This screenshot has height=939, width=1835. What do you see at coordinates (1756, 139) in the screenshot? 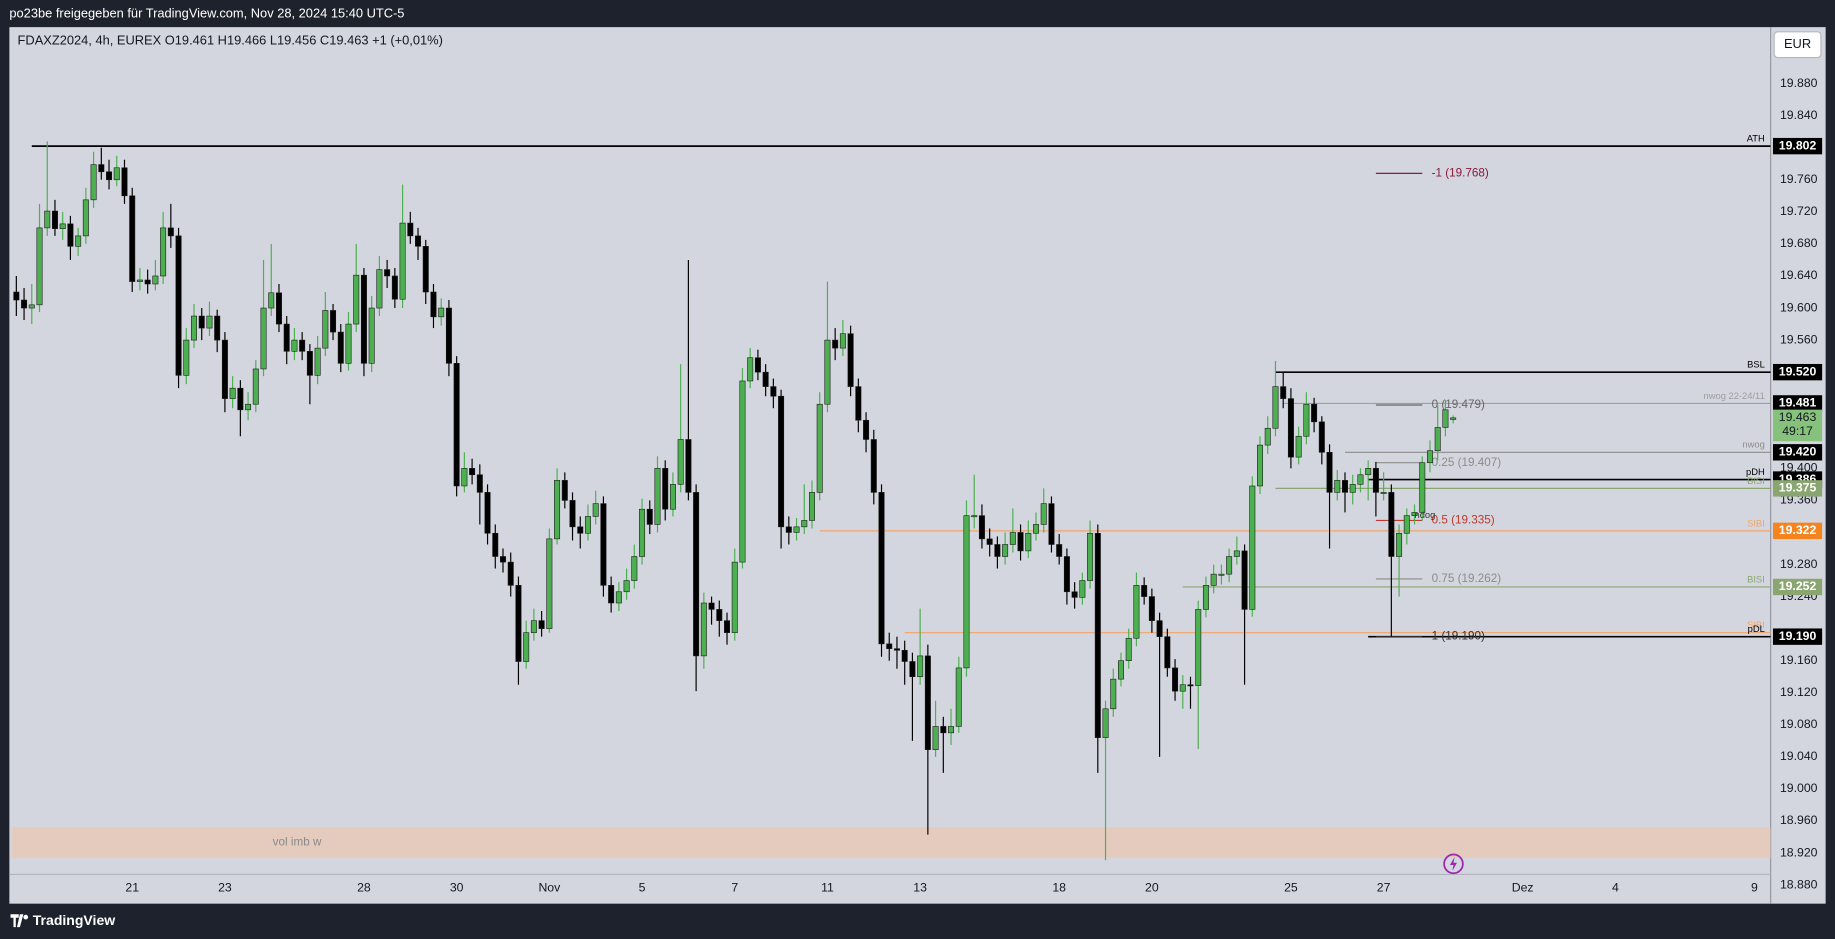
I see `level-label: ATH` at bounding box center [1756, 139].